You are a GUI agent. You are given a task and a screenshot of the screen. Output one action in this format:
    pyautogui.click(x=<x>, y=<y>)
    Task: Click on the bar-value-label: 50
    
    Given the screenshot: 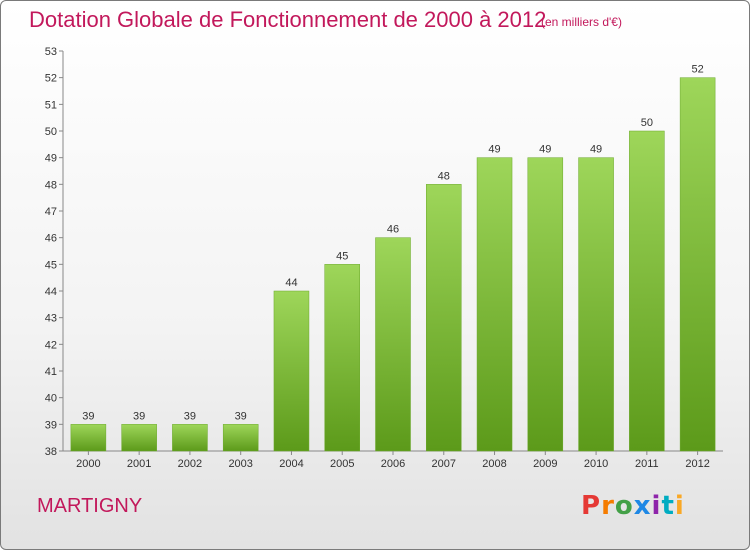 What is the action you would take?
    pyautogui.click(x=647, y=123)
    